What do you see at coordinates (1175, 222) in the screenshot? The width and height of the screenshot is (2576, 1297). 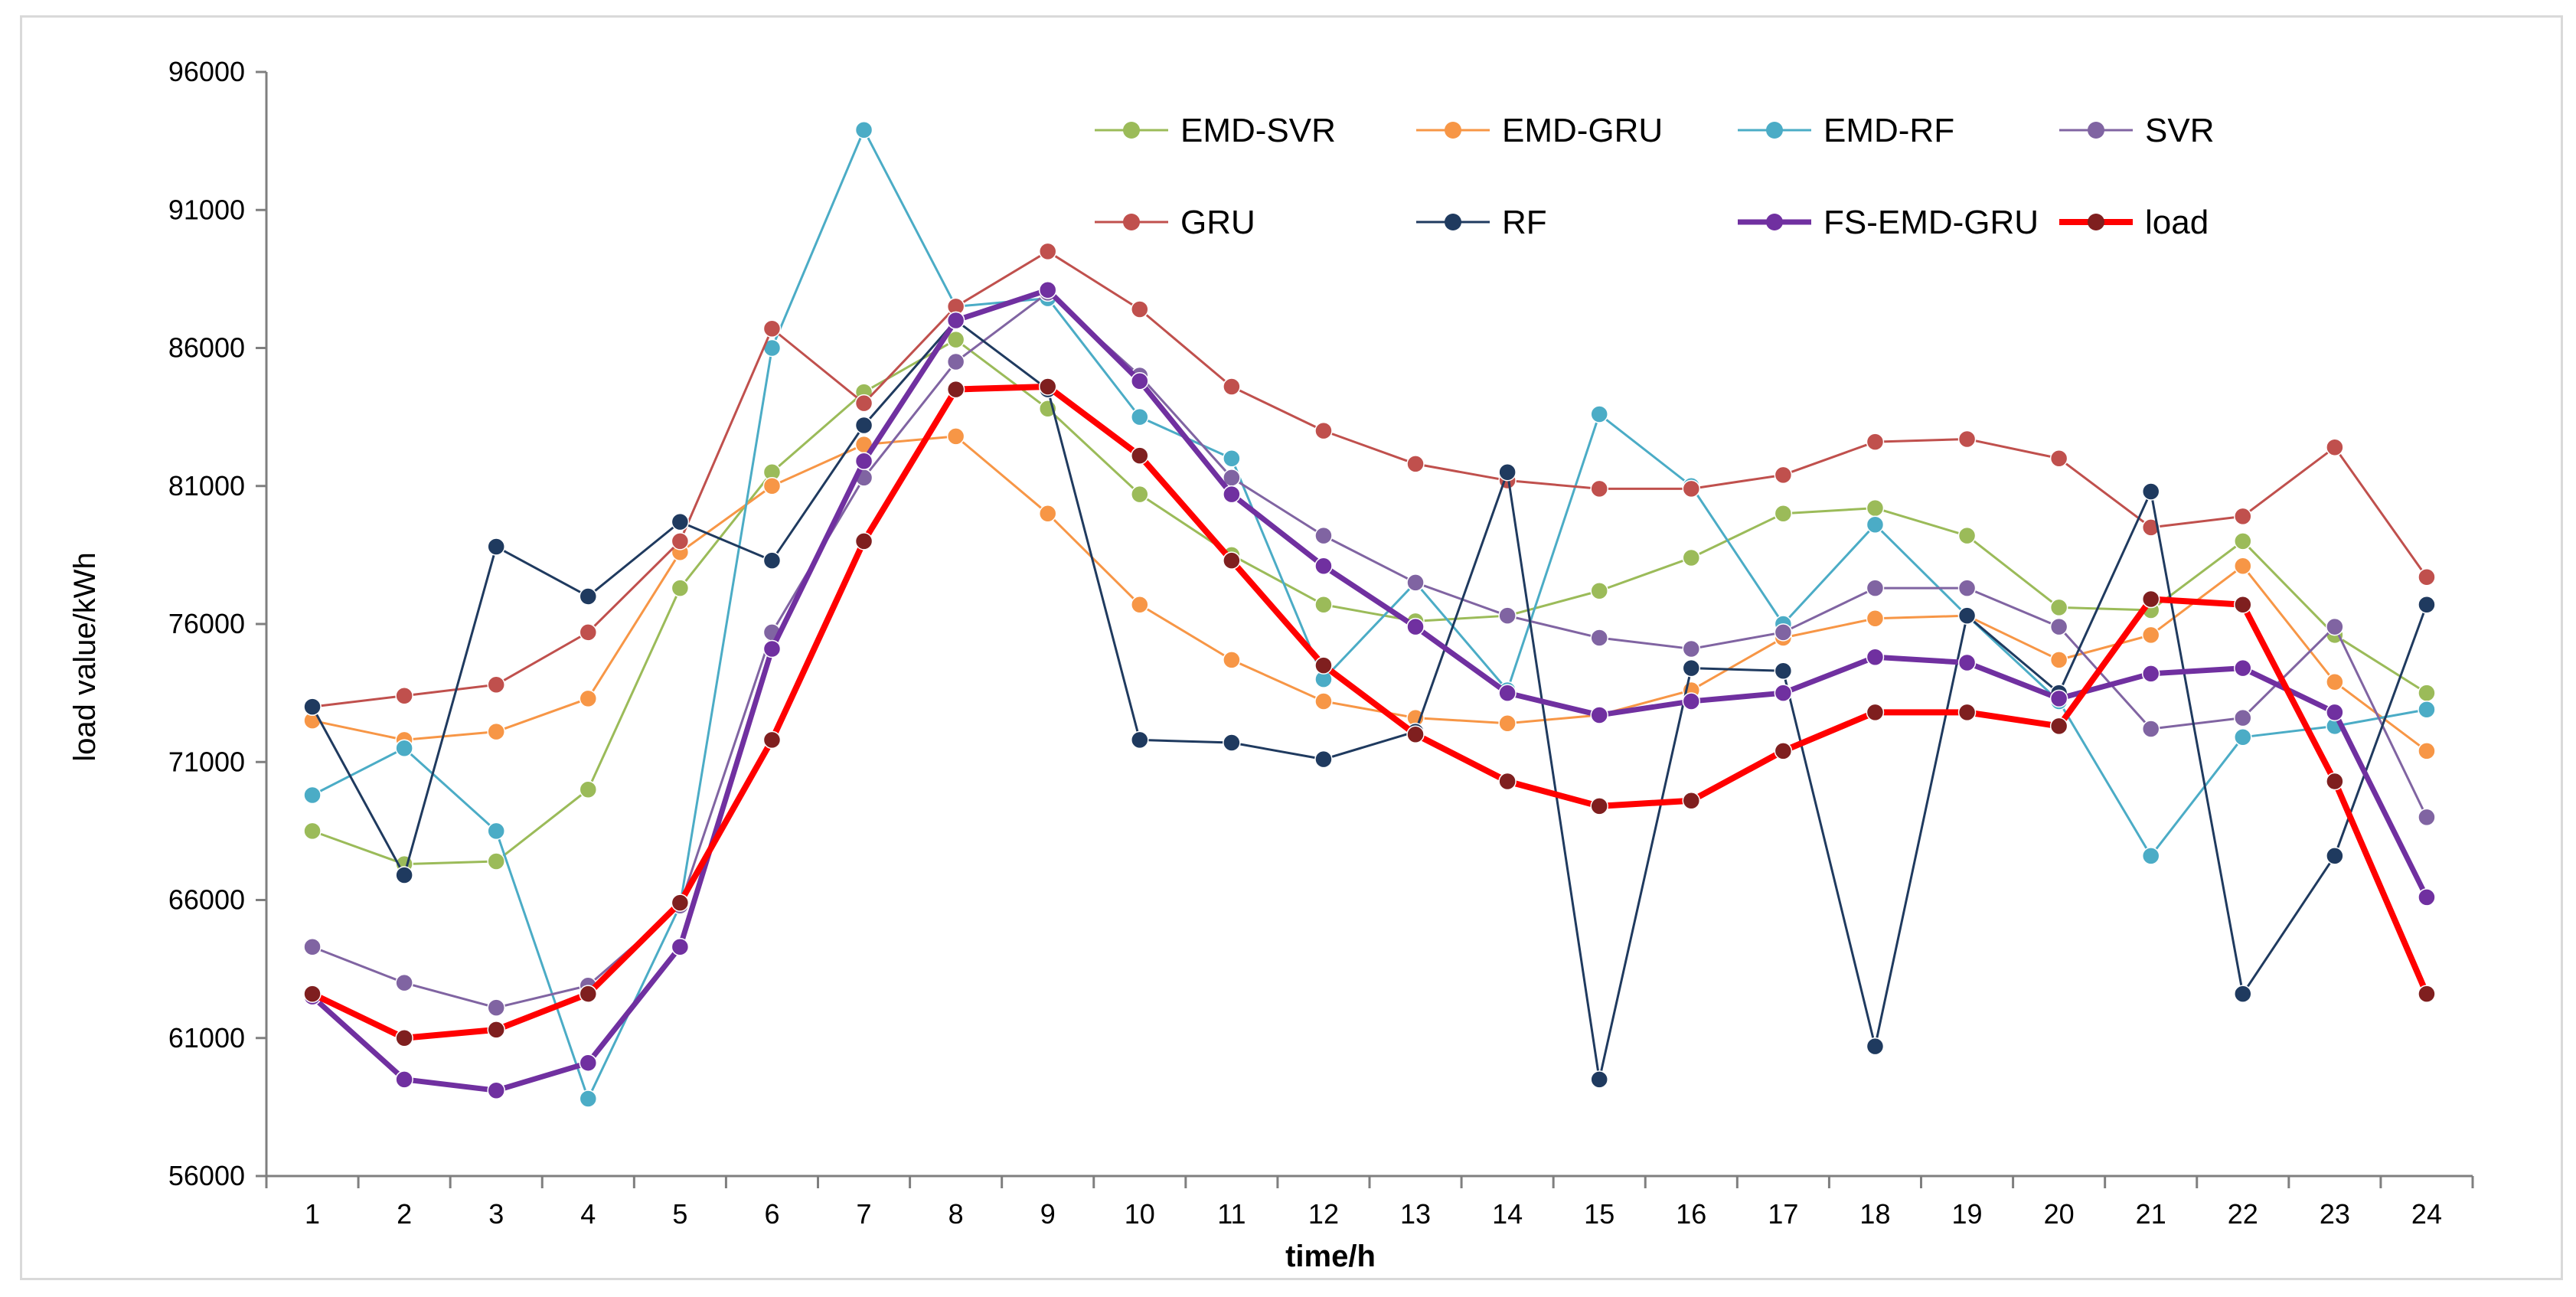 I see `legend-item: GRU` at bounding box center [1175, 222].